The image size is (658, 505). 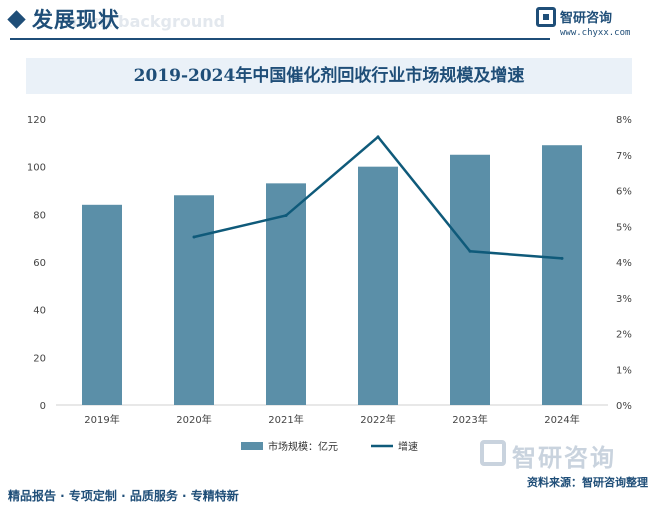 I want to click on brand-logo: 智研咨询 www.chyxx.com, so click(x=591, y=23).